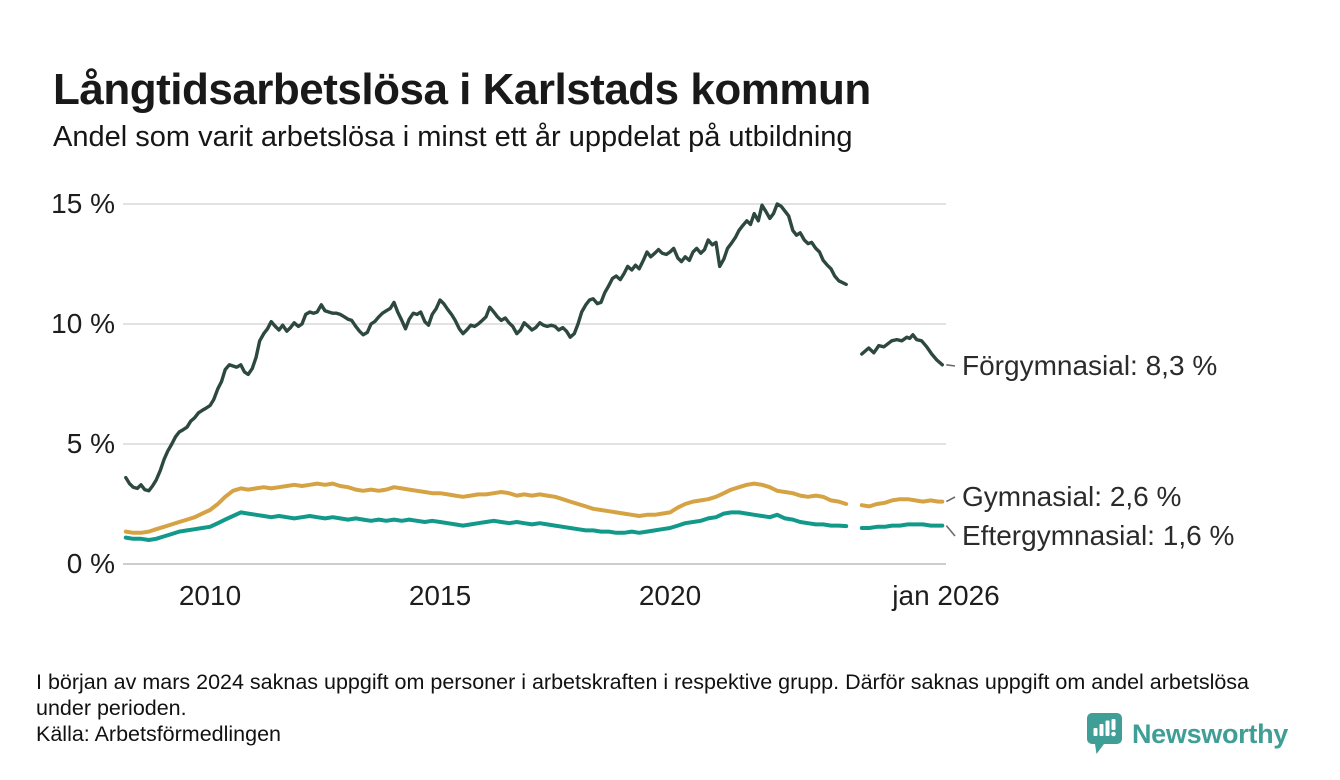 This screenshot has height=780, width=1340. I want to click on label-connector-eftergymnasial, so click(950, 531).